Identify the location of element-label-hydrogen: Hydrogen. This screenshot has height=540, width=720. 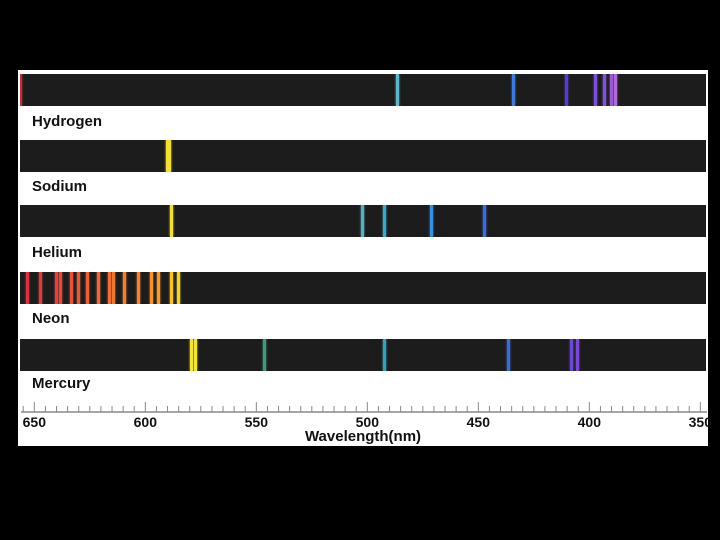
(67, 121).